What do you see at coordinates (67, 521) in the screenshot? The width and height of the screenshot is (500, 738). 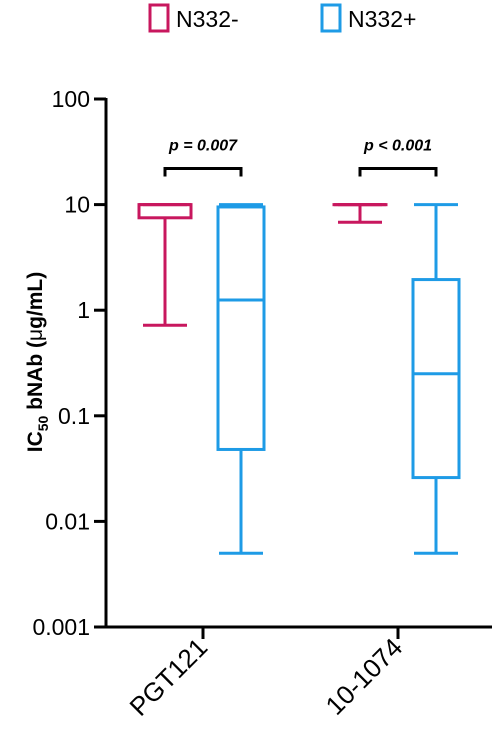 I see `y-tick-label-4: 0.01` at bounding box center [67, 521].